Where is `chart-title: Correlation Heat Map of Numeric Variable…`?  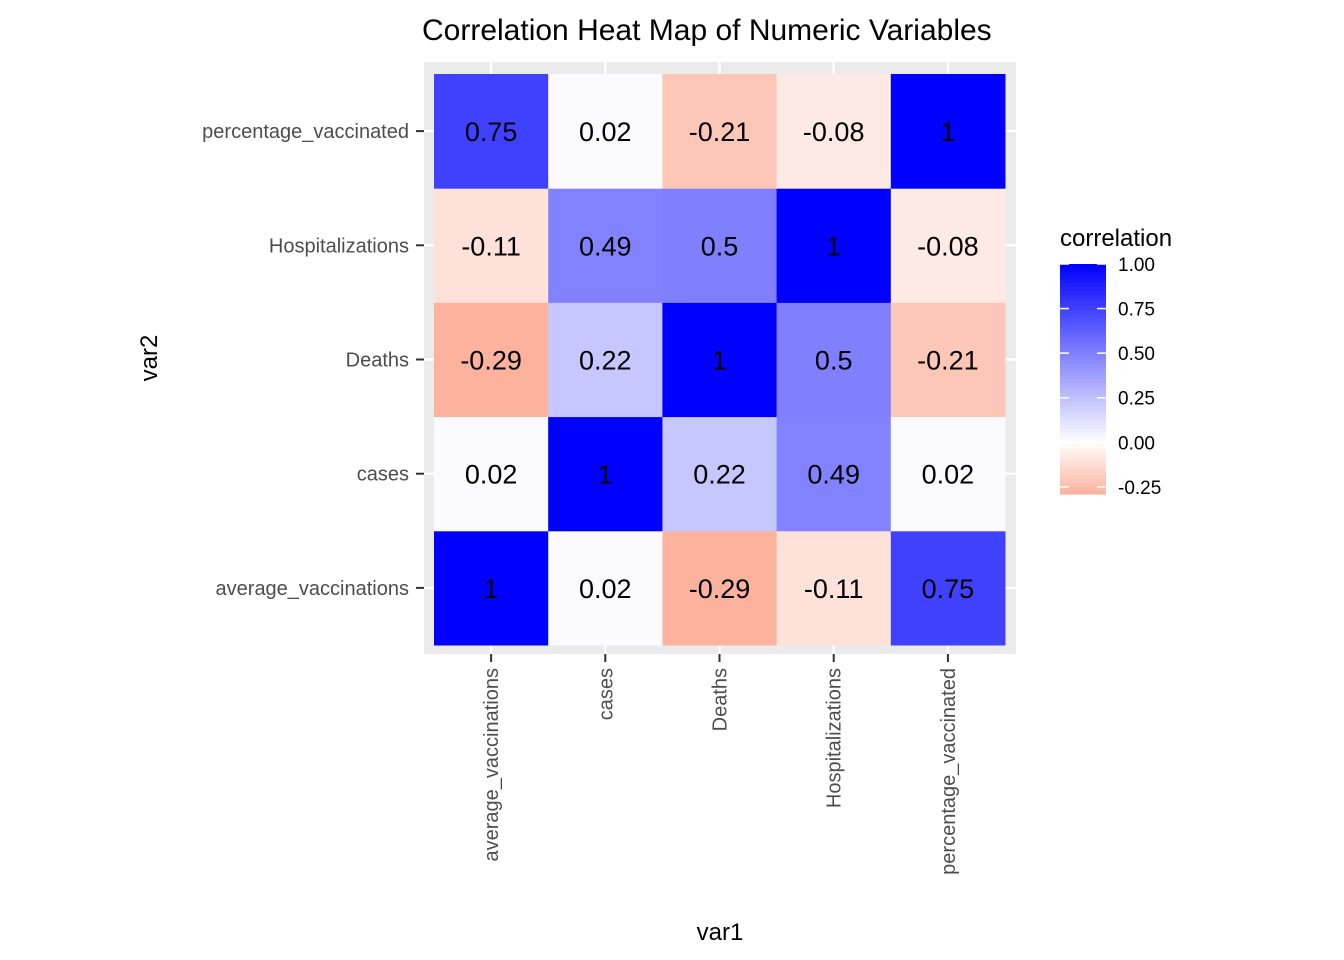 chart-title: Correlation Heat Map of Numeric Variable… is located at coordinates (707, 30).